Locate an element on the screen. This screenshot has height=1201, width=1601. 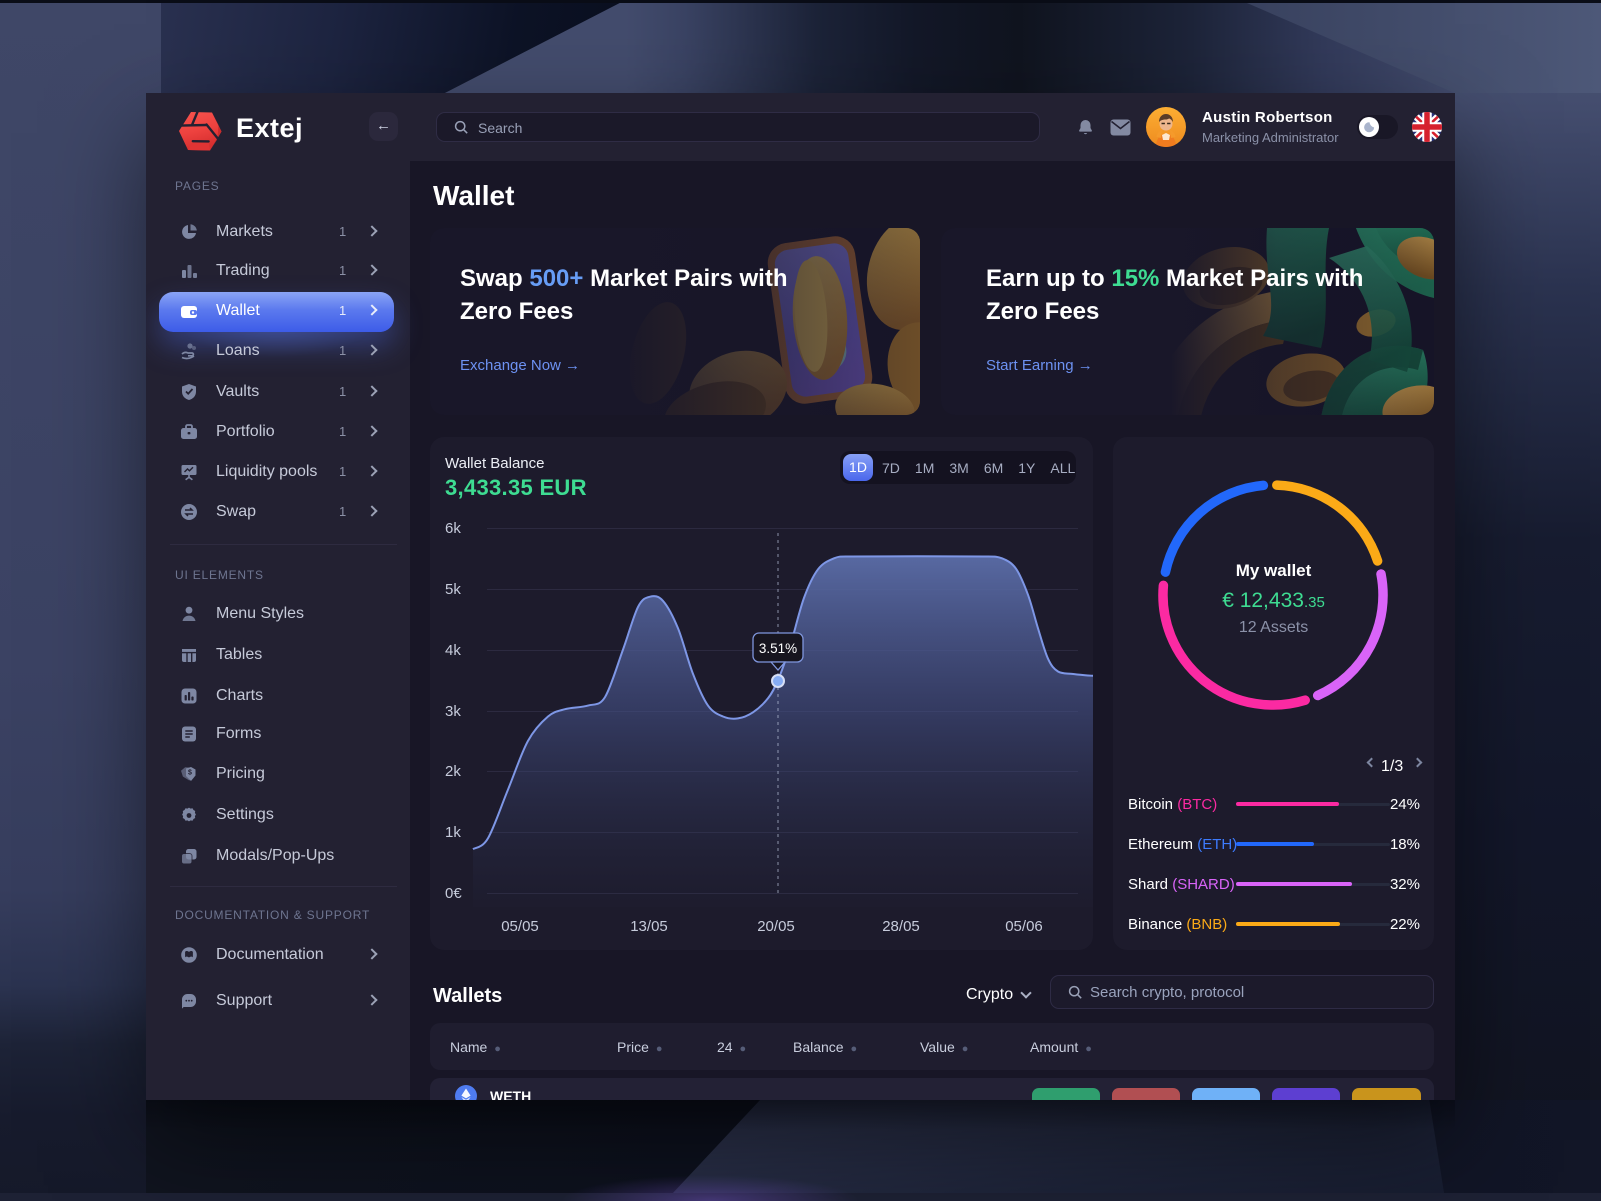
svg-text: 3.51% is located at coordinates (778, 648).